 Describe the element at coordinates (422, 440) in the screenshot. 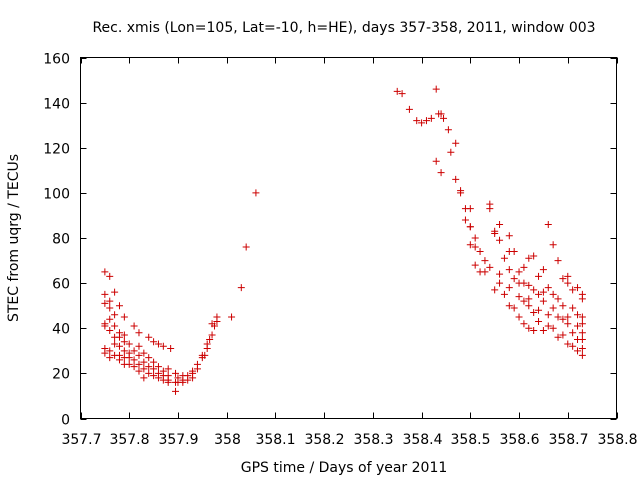

I see `x-tick-label: 358.4` at that location.